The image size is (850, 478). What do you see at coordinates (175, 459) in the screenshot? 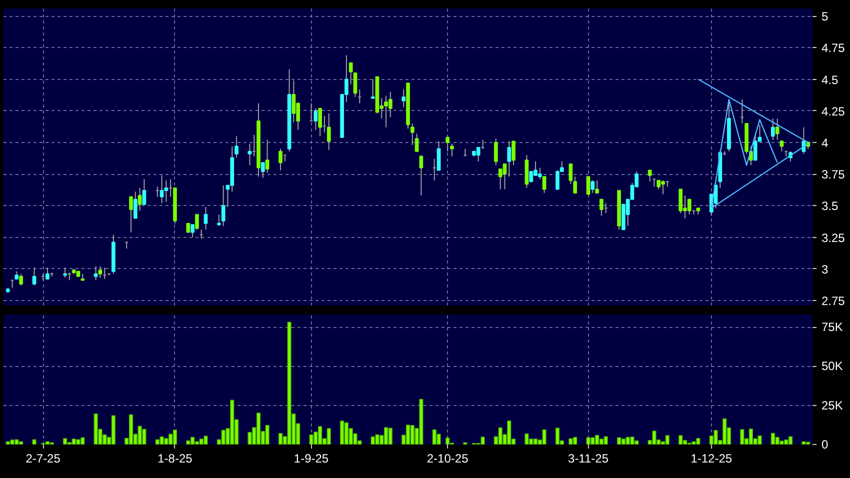
I see `x-tick-label: 1-8-25` at bounding box center [175, 459].